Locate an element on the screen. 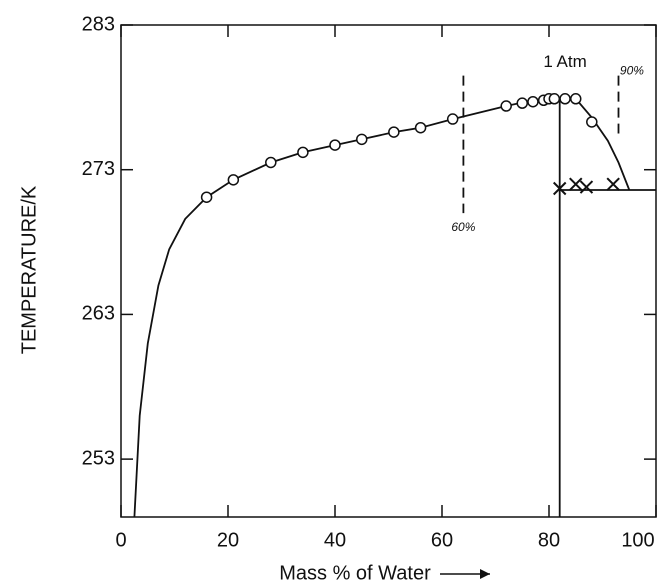 The height and width of the screenshot is (586, 670). x-tick-label: 0 is located at coordinates (120, 540).